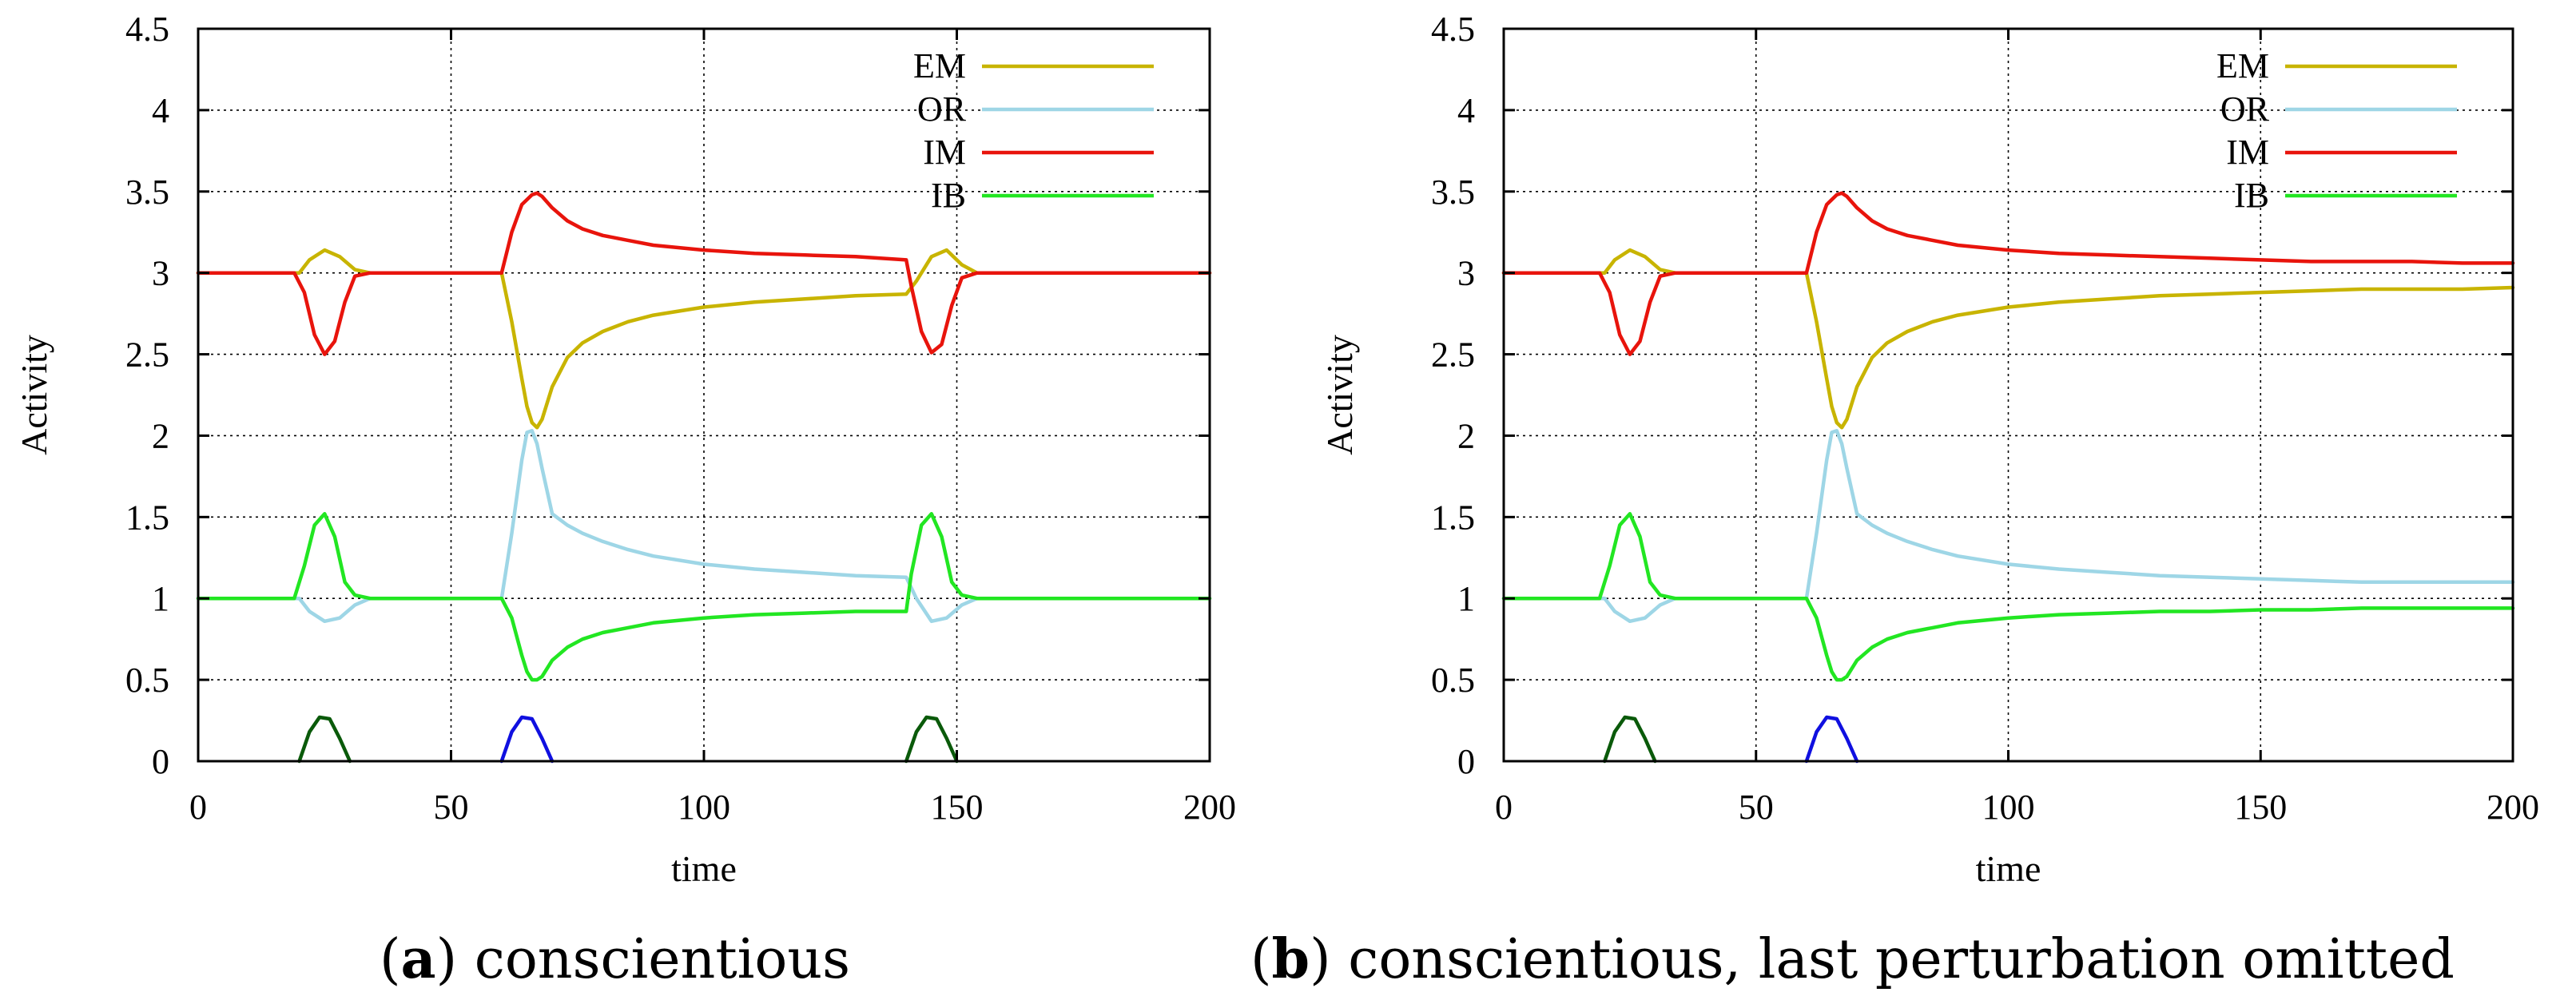 This screenshot has width=2576, height=1008. I want to click on caption-b-text: conscientious, last perturbation omitted, so click(1901, 959).